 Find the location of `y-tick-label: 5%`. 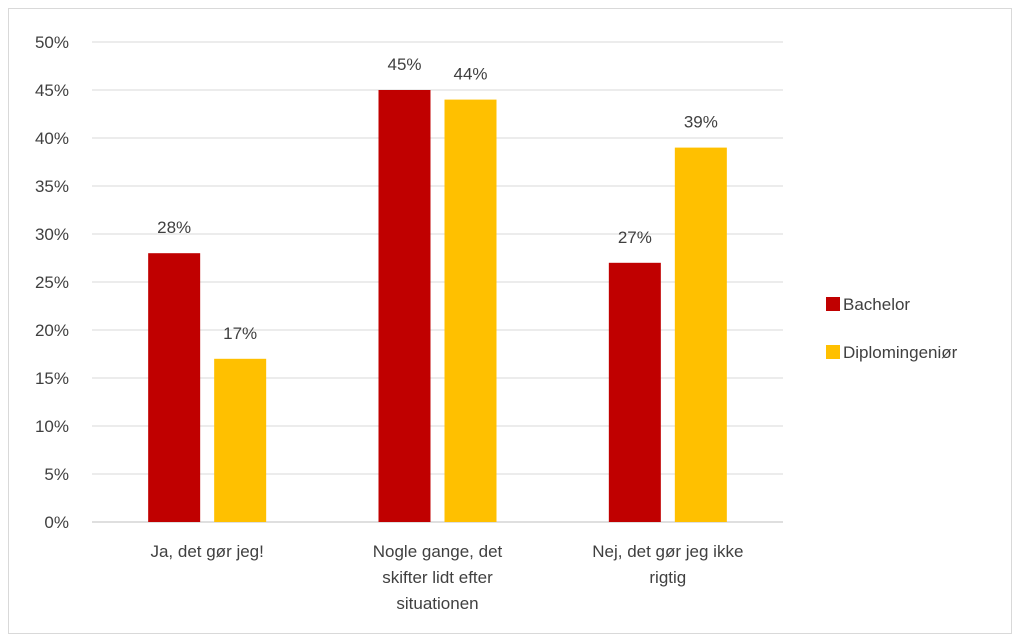

y-tick-label: 5% is located at coordinates (56, 474).